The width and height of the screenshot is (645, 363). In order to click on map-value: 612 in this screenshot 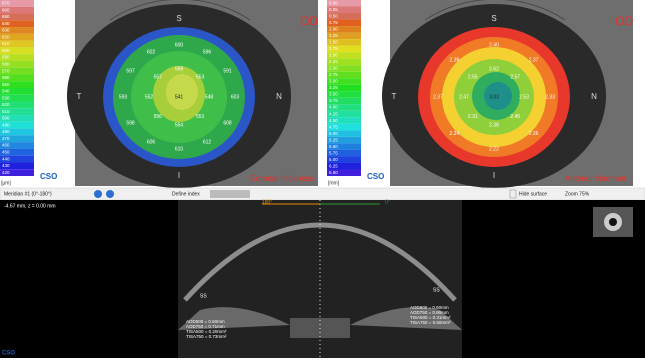, I will do `click(207, 142)`.